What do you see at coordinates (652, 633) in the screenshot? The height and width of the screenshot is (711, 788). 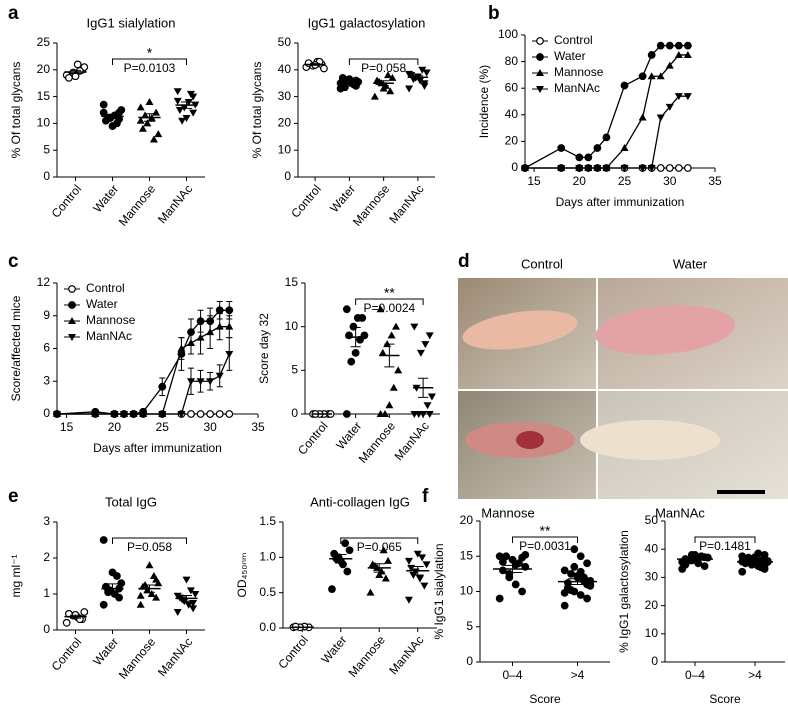 I see `y-tick-label: 10` at bounding box center [652, 633].